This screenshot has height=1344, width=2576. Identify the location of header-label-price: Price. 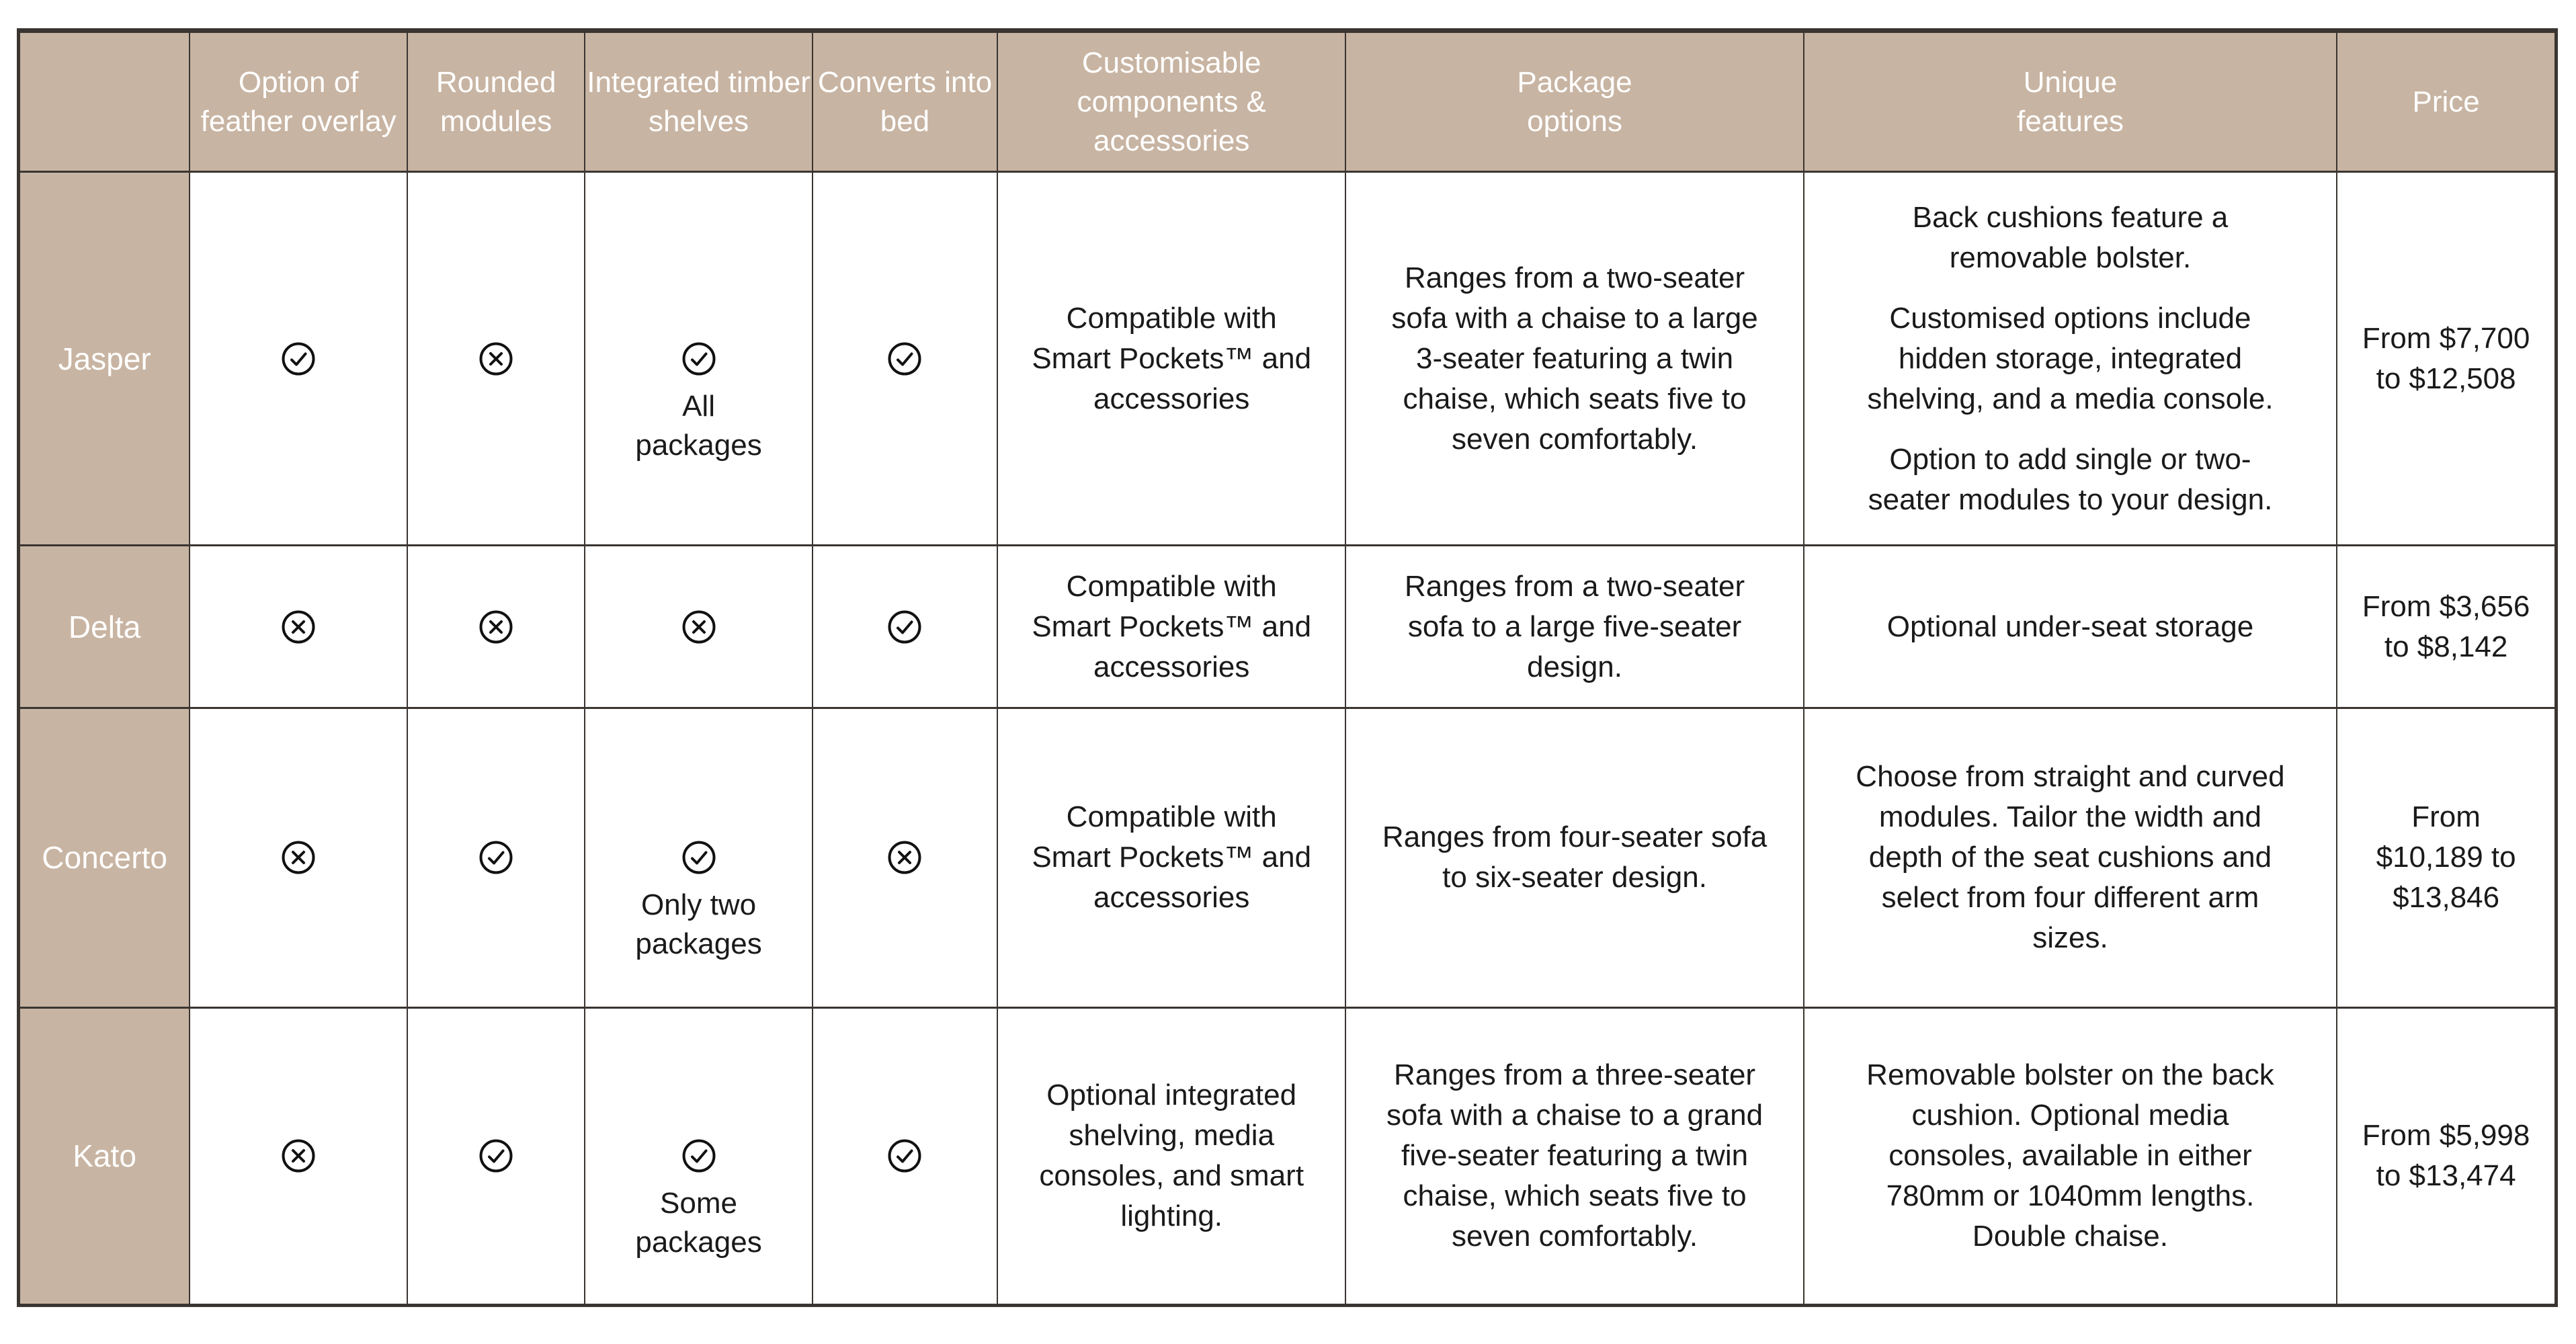
(2446, 101).